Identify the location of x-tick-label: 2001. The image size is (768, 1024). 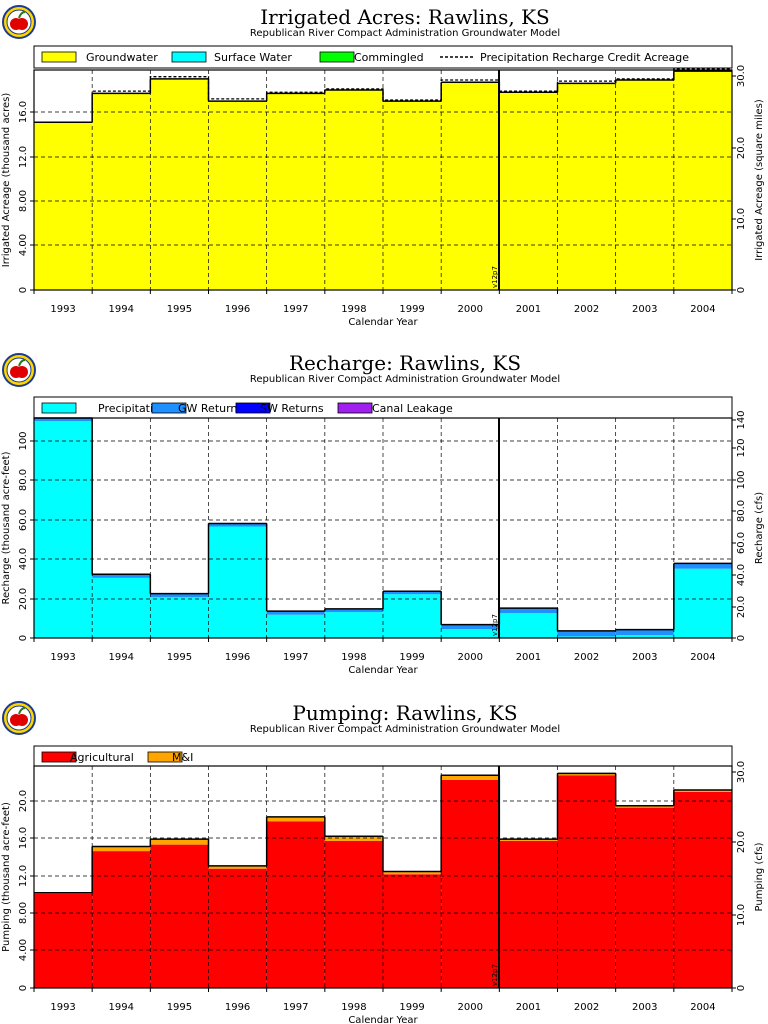
(528, 309).